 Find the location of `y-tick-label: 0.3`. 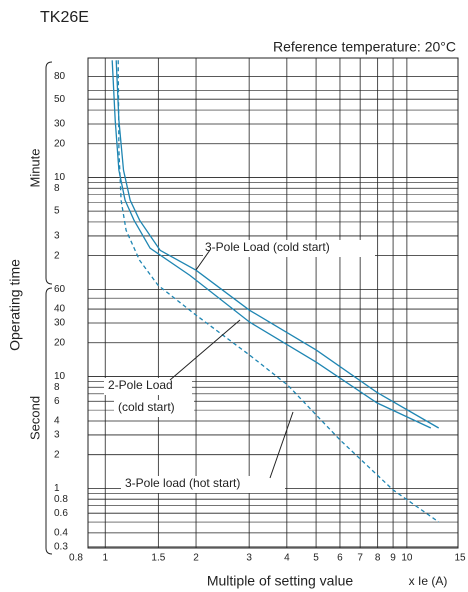

y-tick-label: 0.3 is located at coordinates (61, 547).